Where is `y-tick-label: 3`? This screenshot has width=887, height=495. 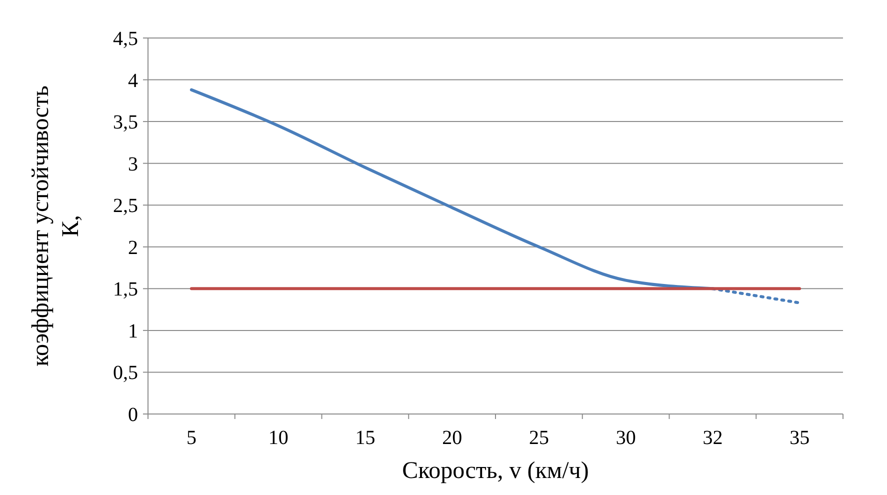 y-tick-label: 3 is located at coordinates (133, 164).